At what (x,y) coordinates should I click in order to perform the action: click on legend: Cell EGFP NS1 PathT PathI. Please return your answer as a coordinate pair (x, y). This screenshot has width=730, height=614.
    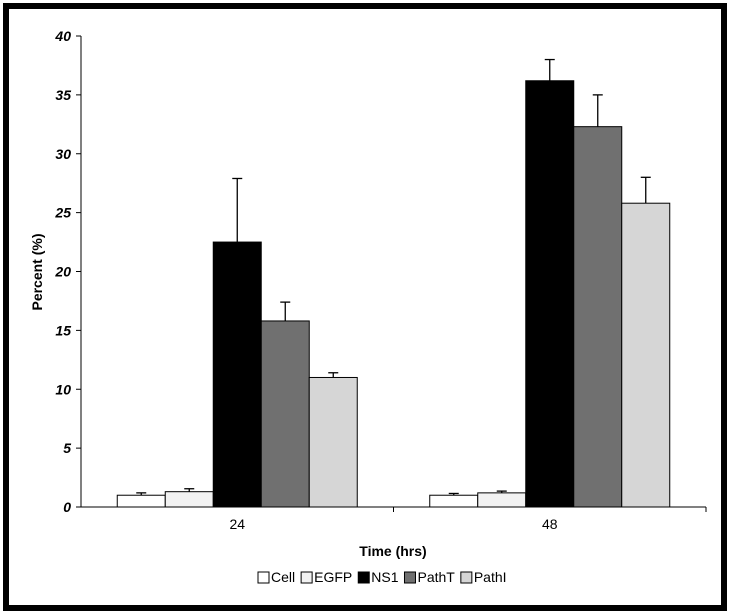
    Looking at the image, I should click on (382, 577).